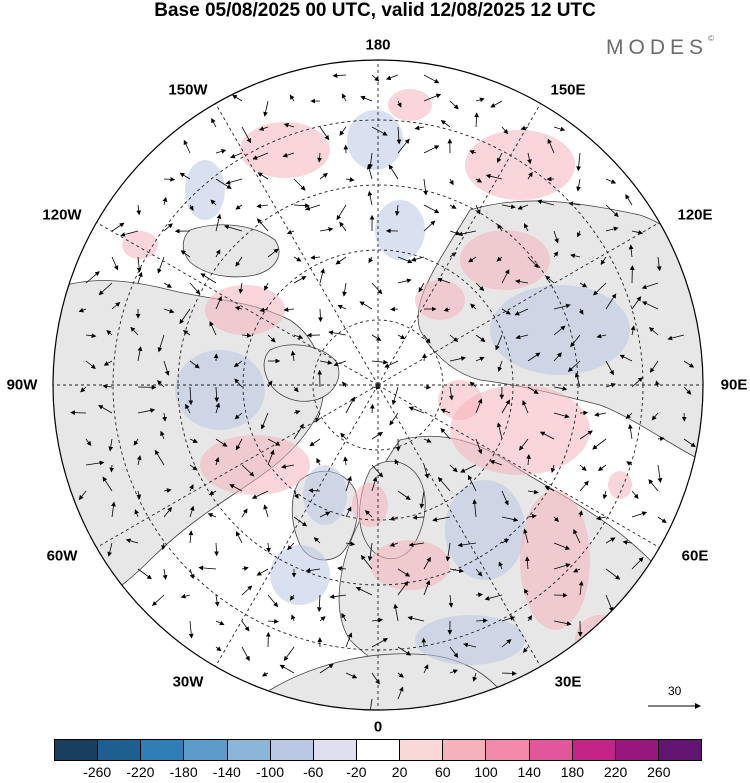  What do you see at coordinates (62, 556) in the screenshot?
I see `longitude-label: 60W` at bounding box center [62, 556].